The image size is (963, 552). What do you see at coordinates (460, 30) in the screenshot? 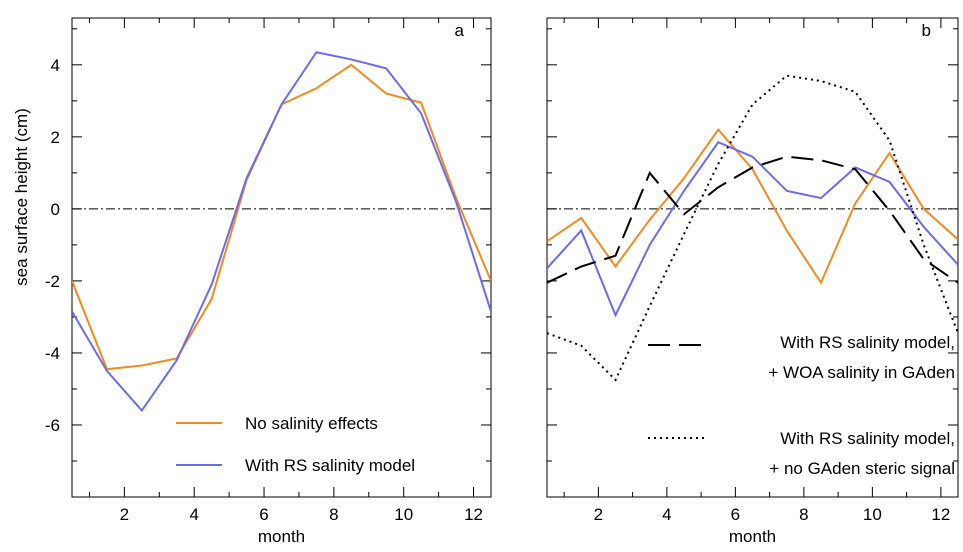
I see `panel-letter: a` at bounding box center [460, 30].